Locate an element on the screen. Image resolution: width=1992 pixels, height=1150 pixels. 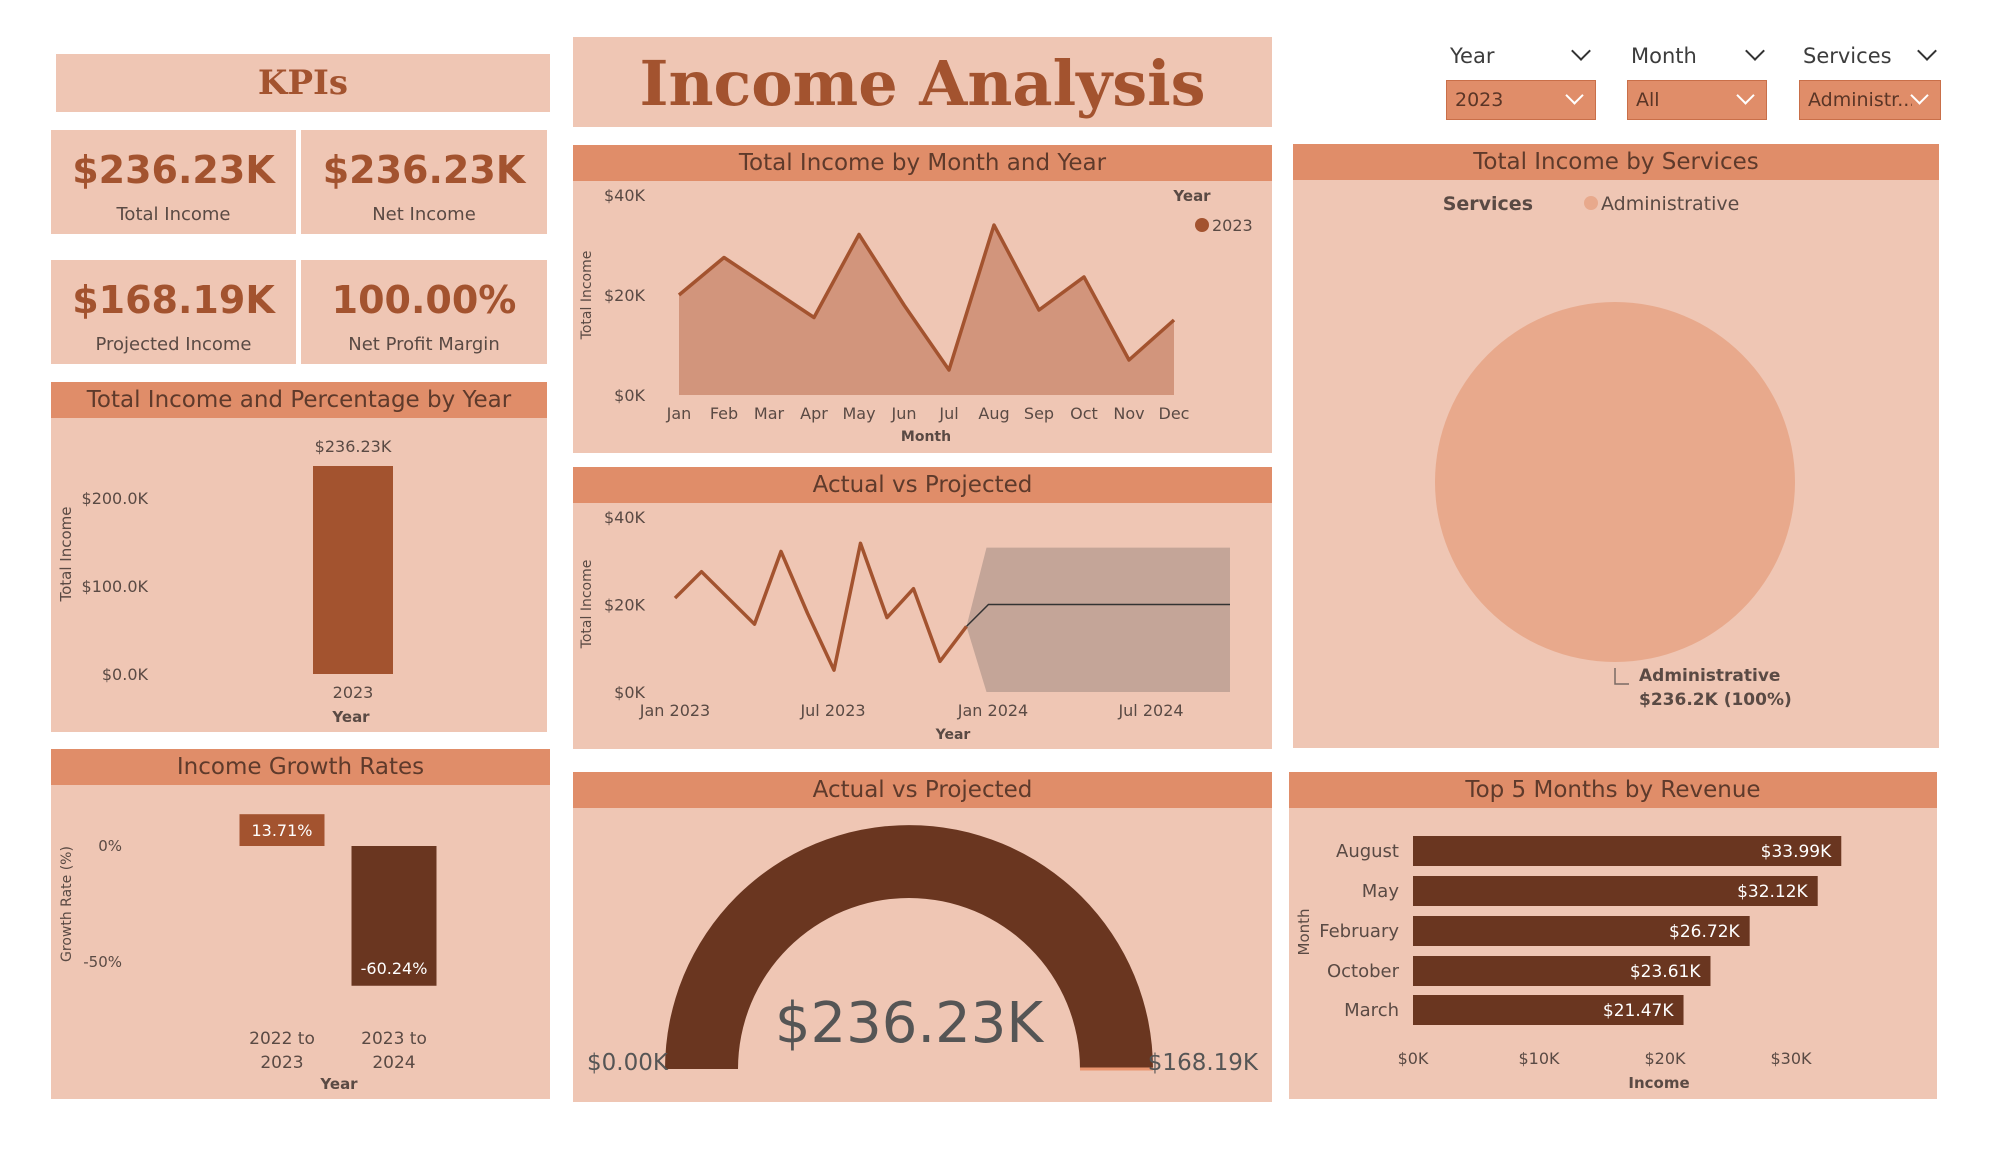
data-label: $33.99K is located at coordinates (1796, 852).